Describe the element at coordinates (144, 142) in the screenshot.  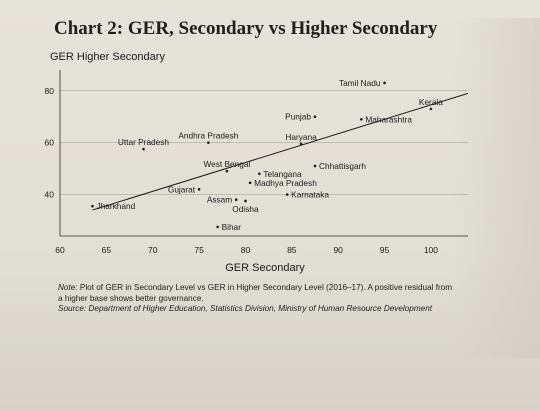
I see `point-label: Uttar Pradesh` at that location.